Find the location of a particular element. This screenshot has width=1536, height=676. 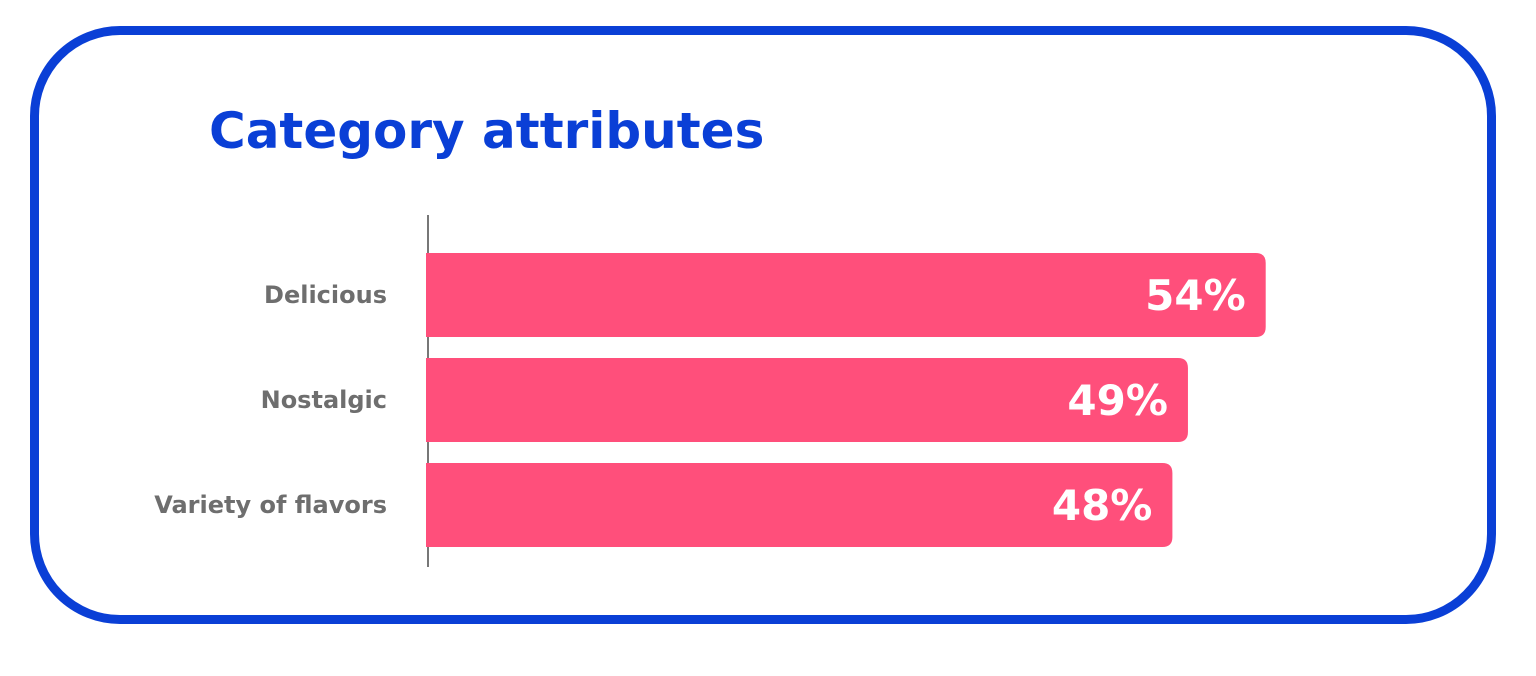

category-label-variety-of-flavors: Variety of flavors is located at coordinates (270, 505).